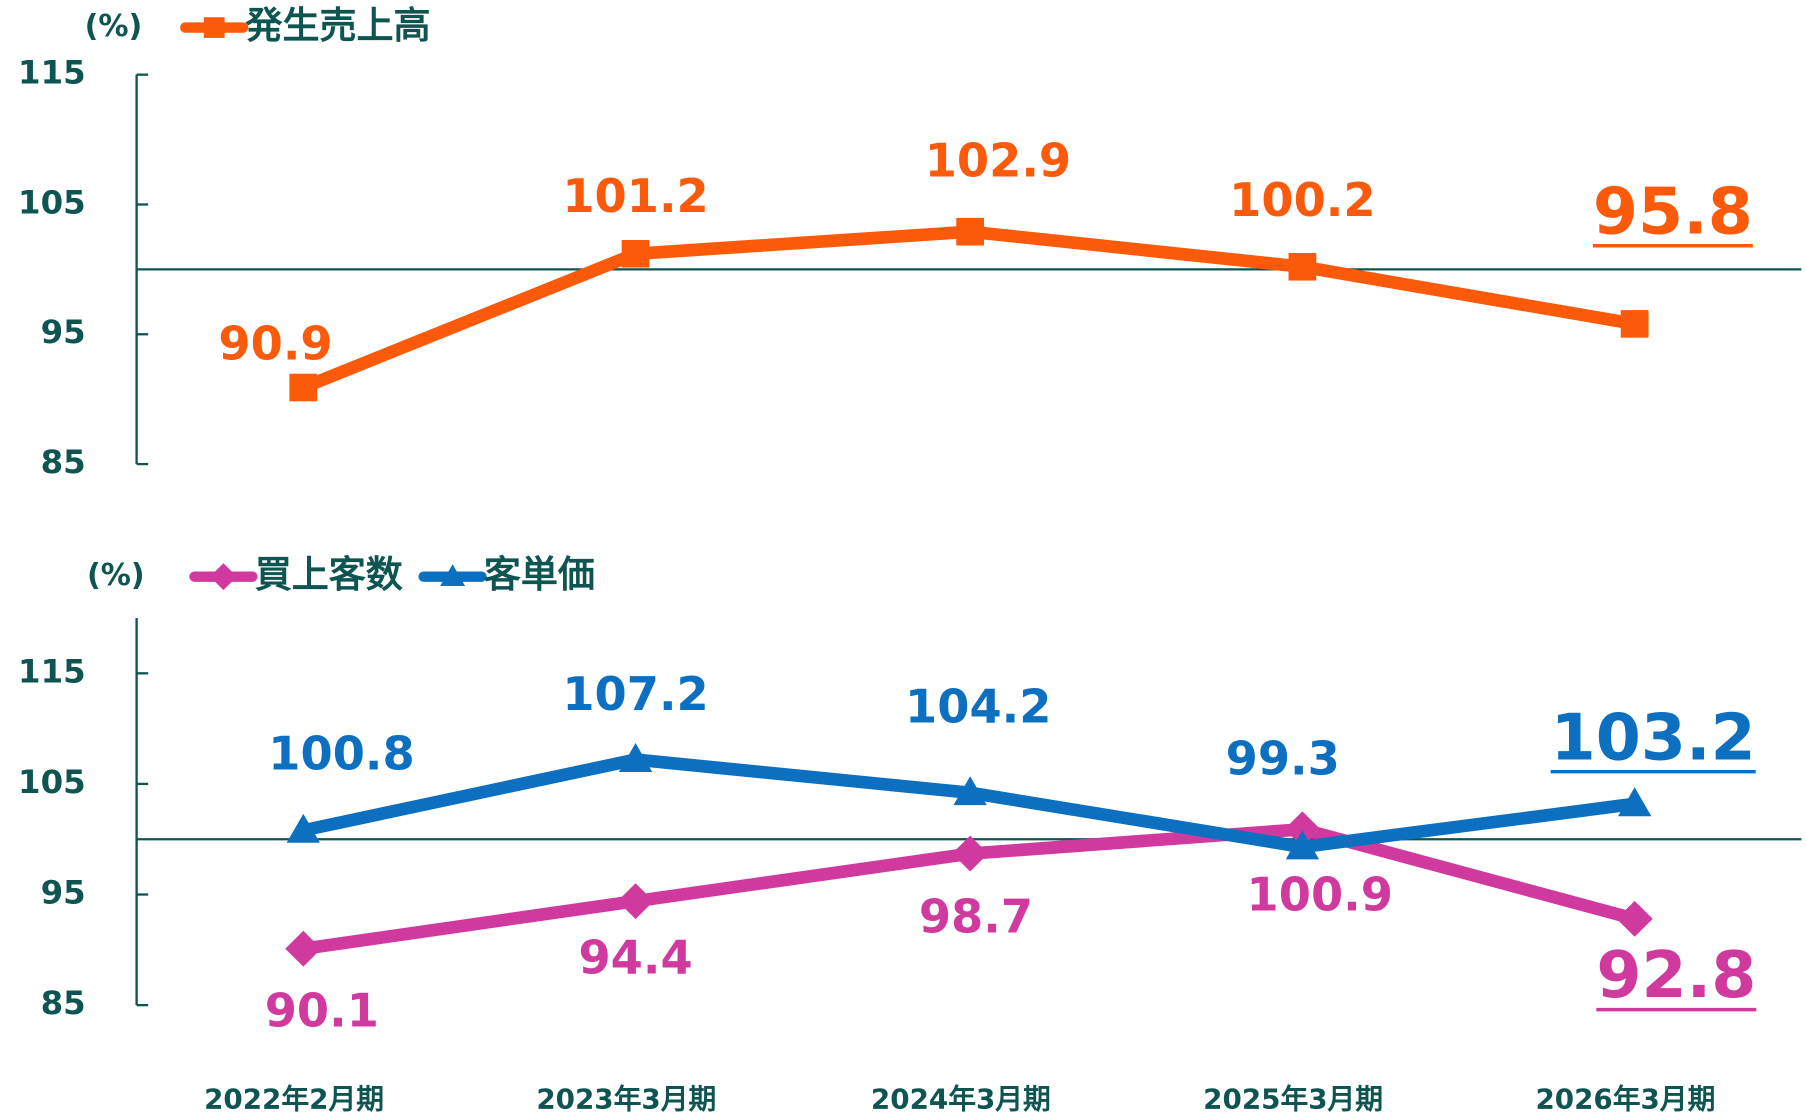 The width and height of the screenshot is (1806, 1120). Describe the element at coordinates (322, 1011) in the screenshot. I see `data-label: 90.1` at that location.